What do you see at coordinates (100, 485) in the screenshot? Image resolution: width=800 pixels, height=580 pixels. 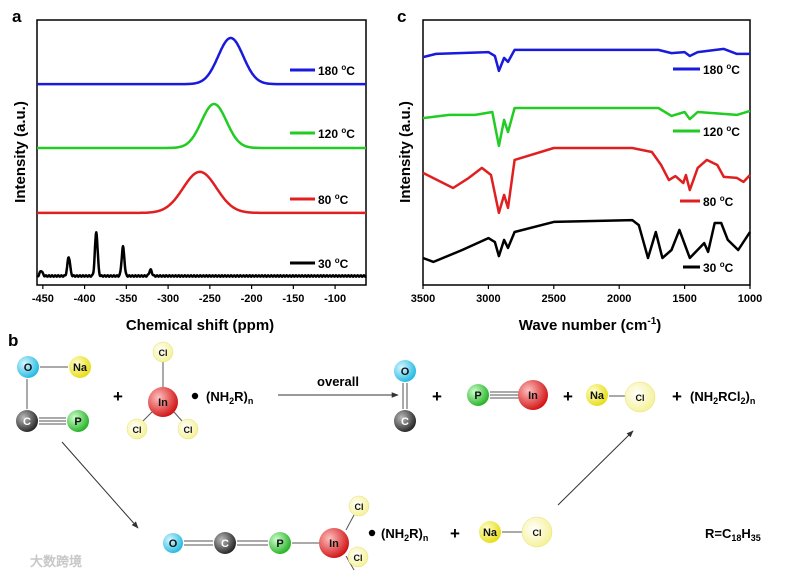 I see `step1-arrow` at bounding box center [100, 485].